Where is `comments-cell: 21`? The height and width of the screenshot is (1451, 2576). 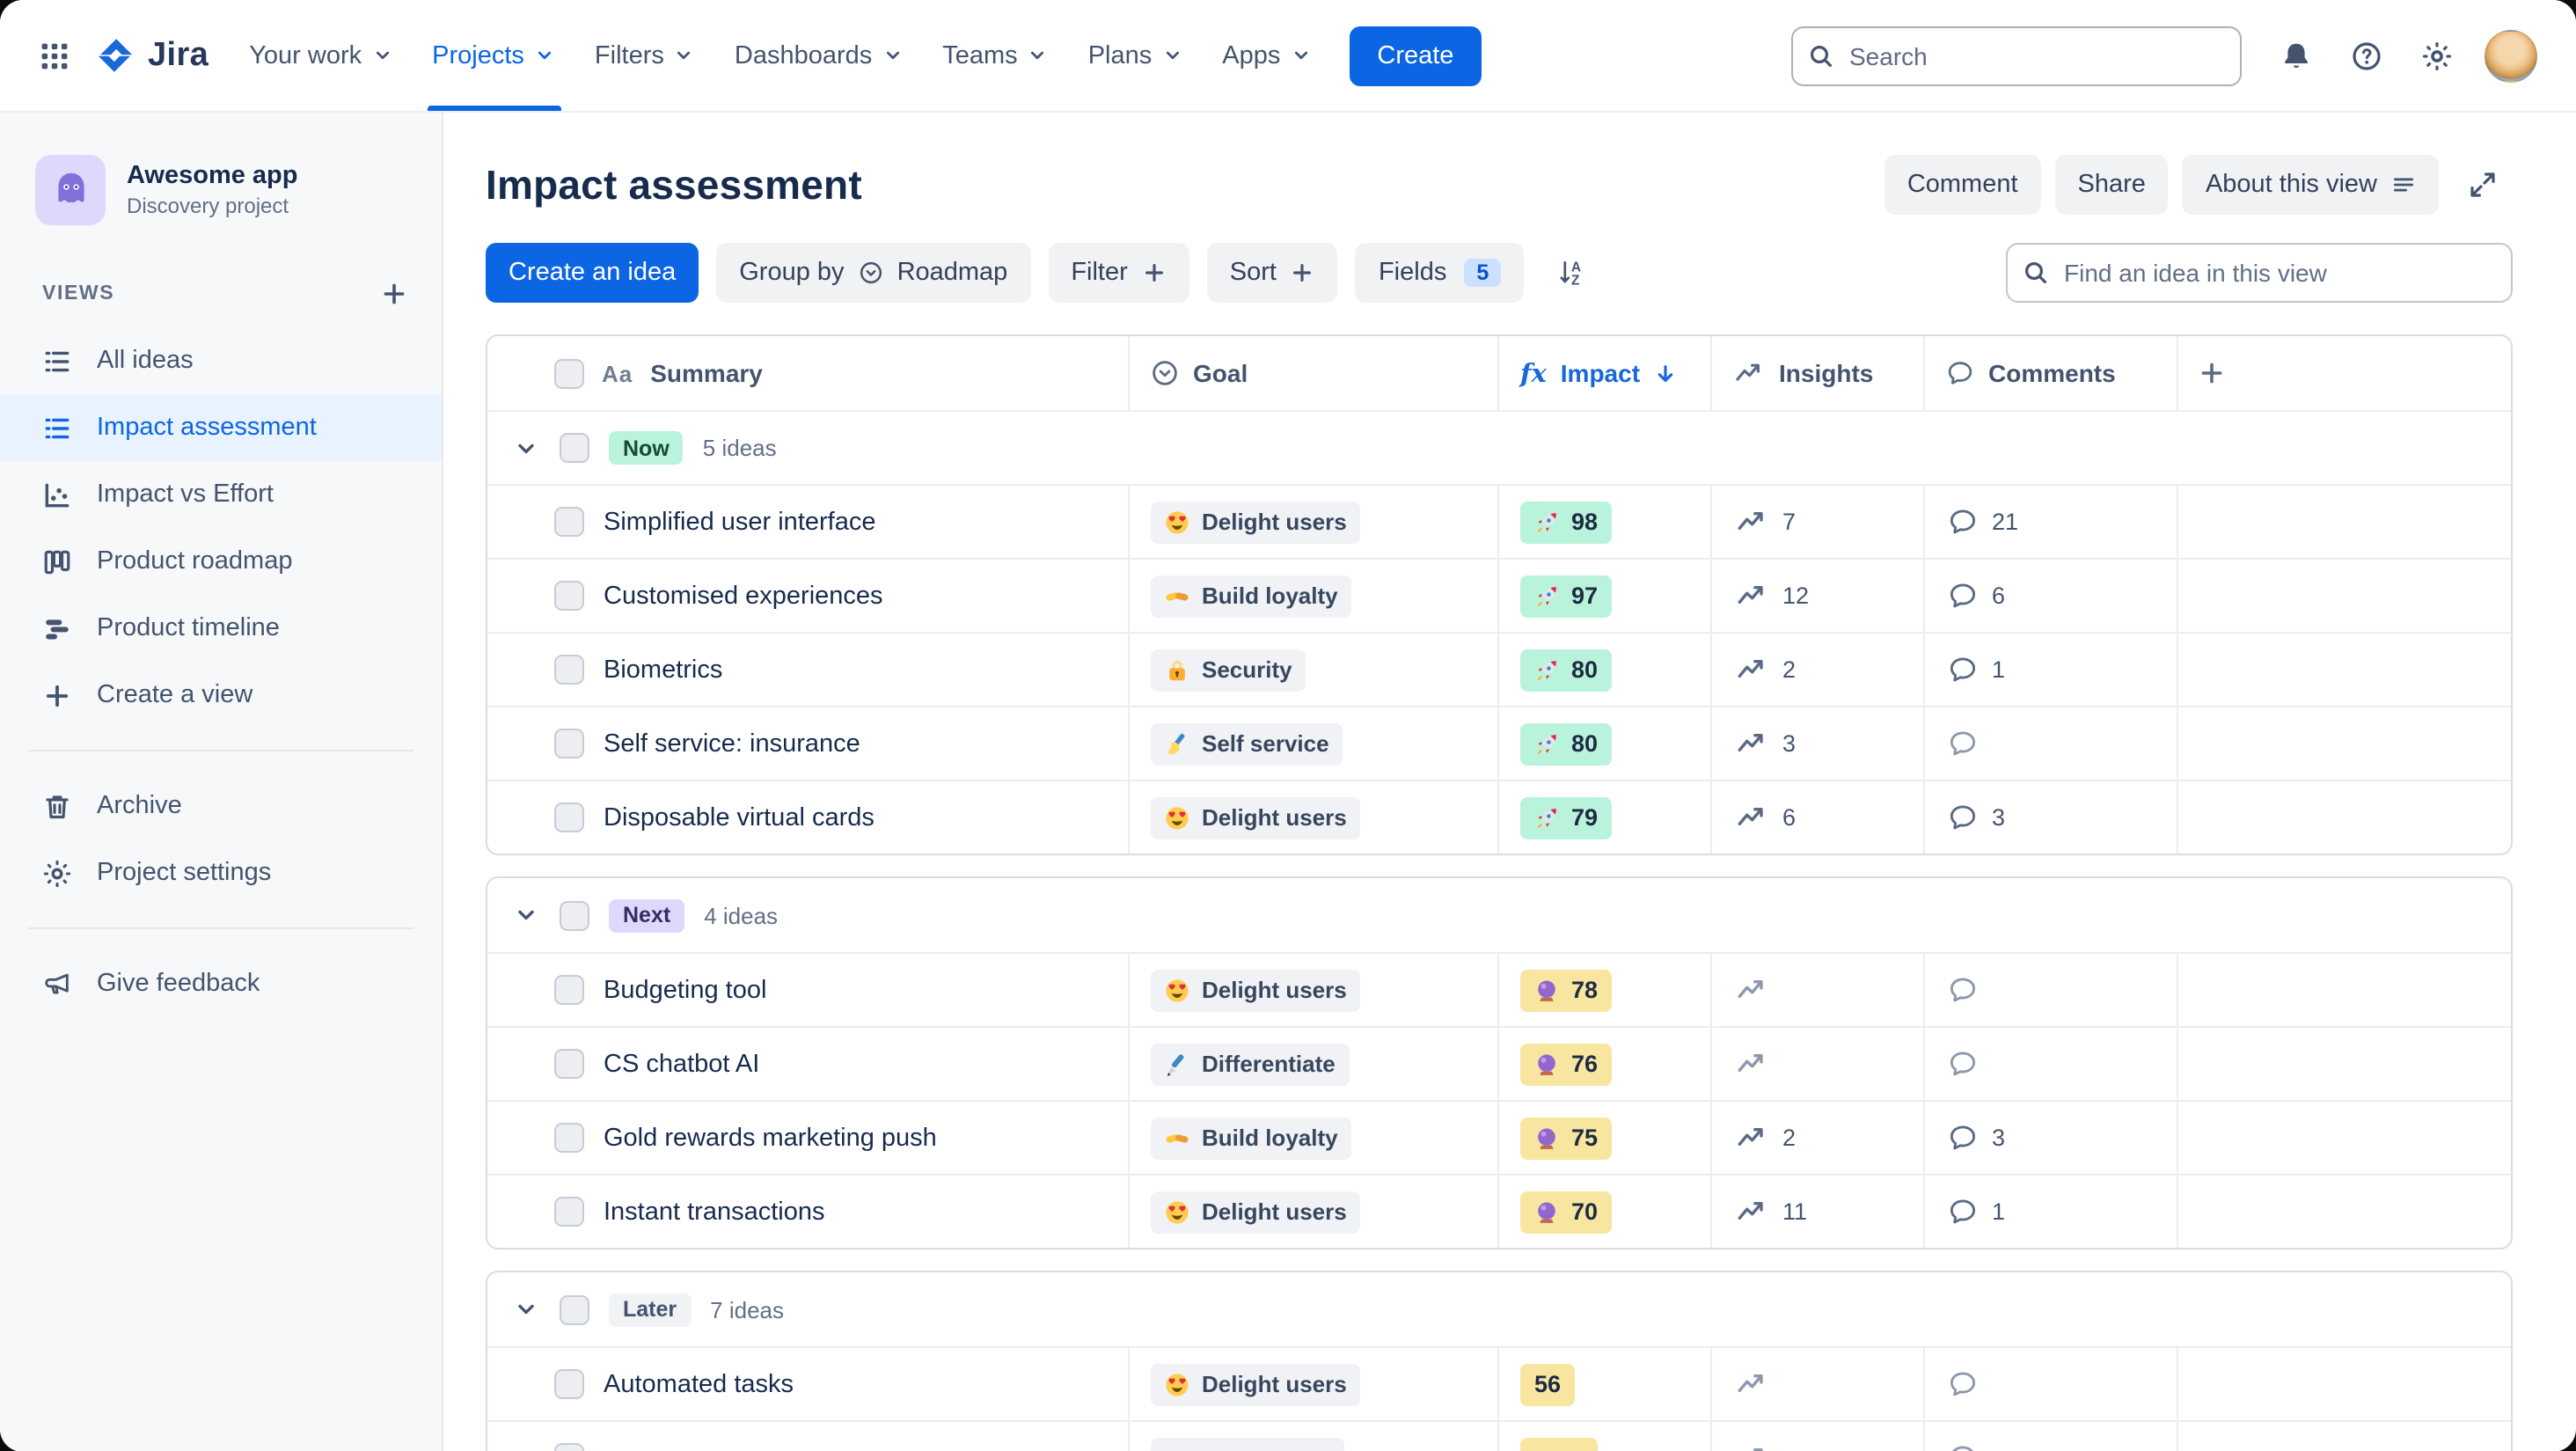 comments-cell: 21 is located at coordinates (1983, 522).